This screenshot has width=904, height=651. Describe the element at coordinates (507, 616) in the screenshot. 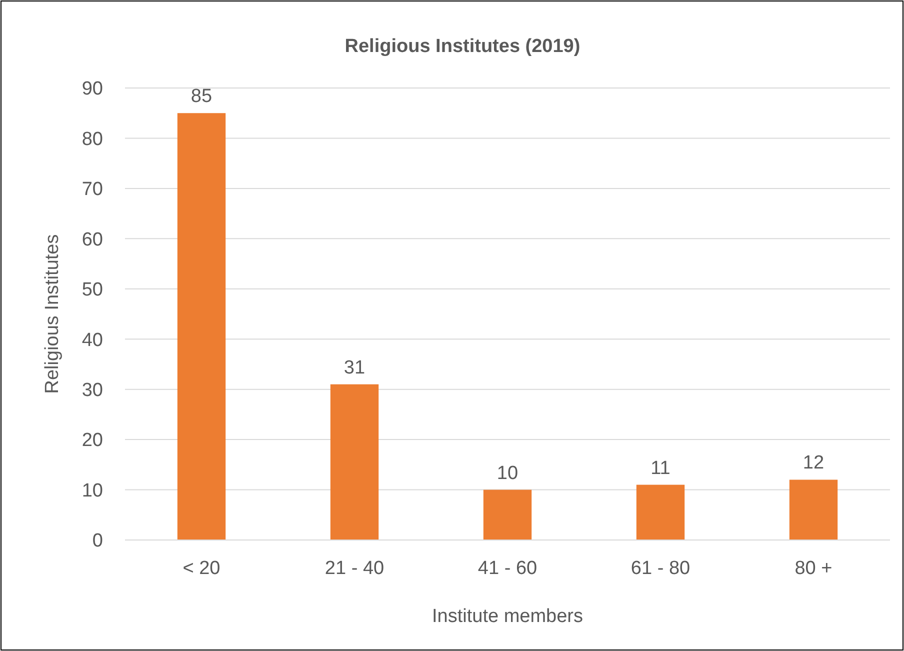

I see `x-axis-title: Institute members` at that location.